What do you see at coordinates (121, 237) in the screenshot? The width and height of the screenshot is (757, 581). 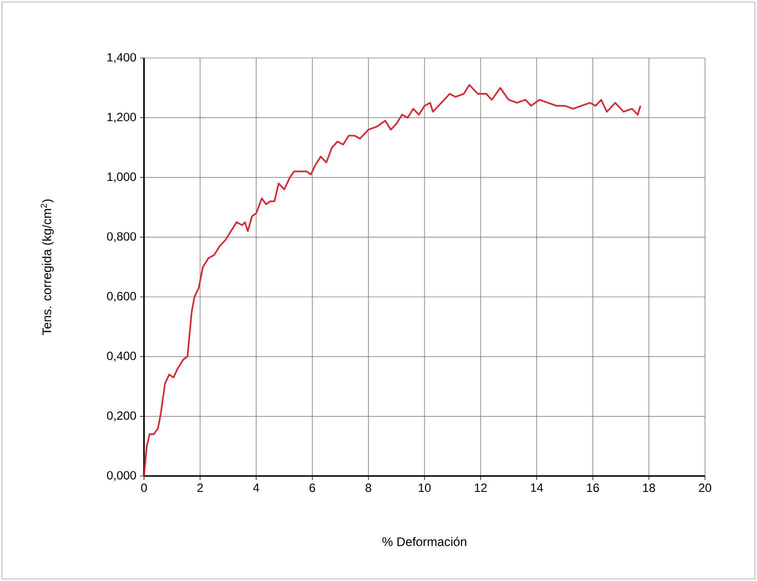 I see `y-tick-label: 0,800` at bounding box center [121, 237].